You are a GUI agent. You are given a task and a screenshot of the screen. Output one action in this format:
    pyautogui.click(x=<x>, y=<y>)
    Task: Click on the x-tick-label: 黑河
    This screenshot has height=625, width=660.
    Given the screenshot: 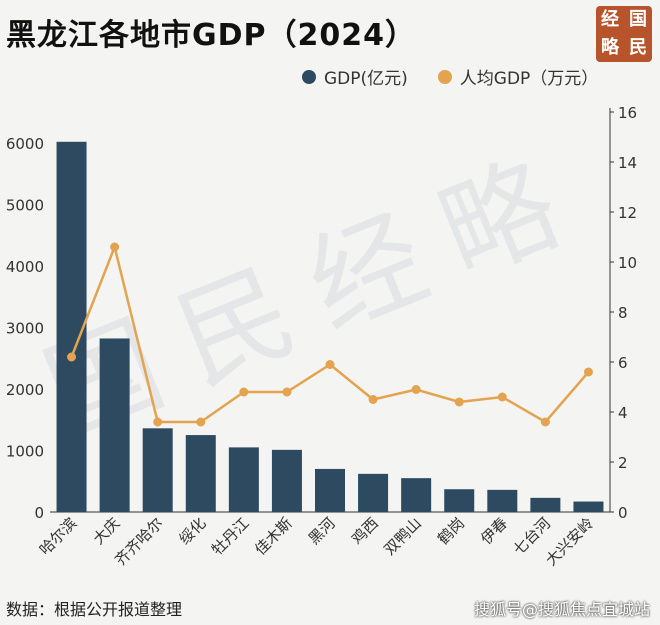 What is the action you would take?
    pyautogui.click(x=322, y=531)
    